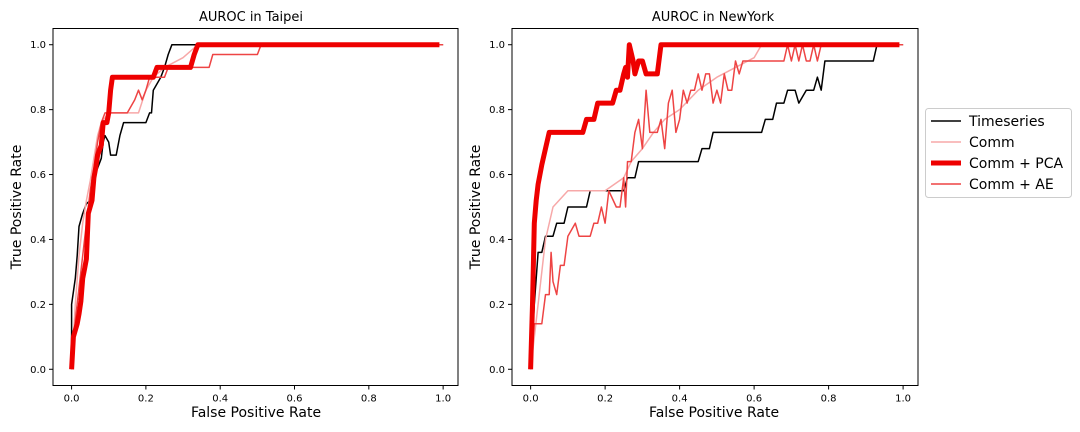 The width and height of the screenshot is (1080, 432). I want to click on taipei-x-tick-label: 1.0, so click(443, 399).